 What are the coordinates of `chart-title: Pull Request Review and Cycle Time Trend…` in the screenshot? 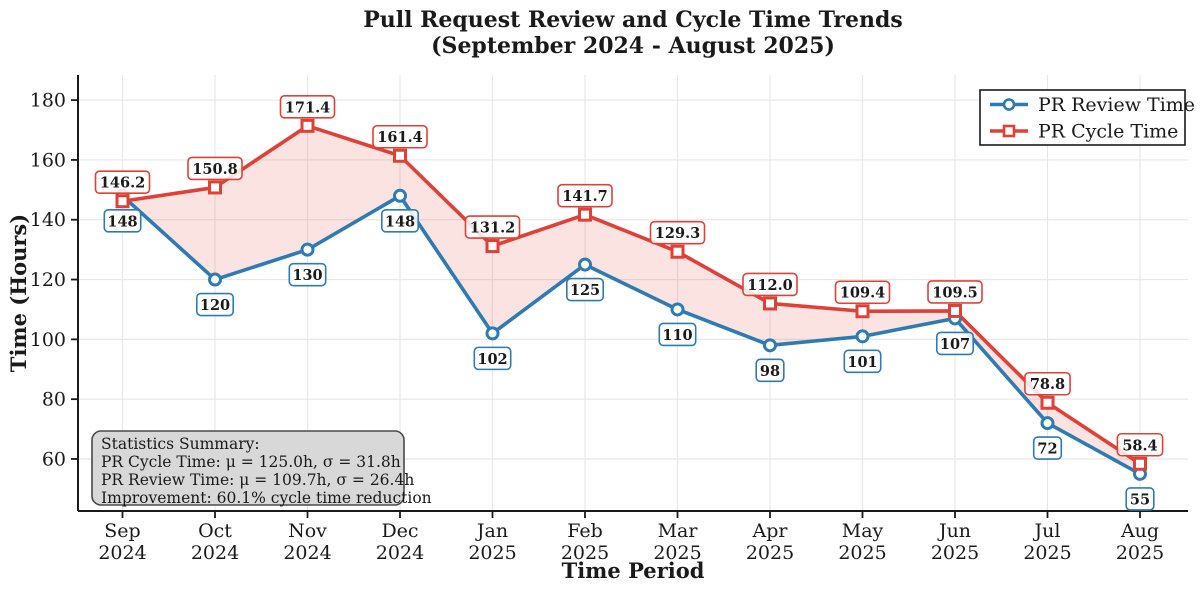 It's located at (633, 20).